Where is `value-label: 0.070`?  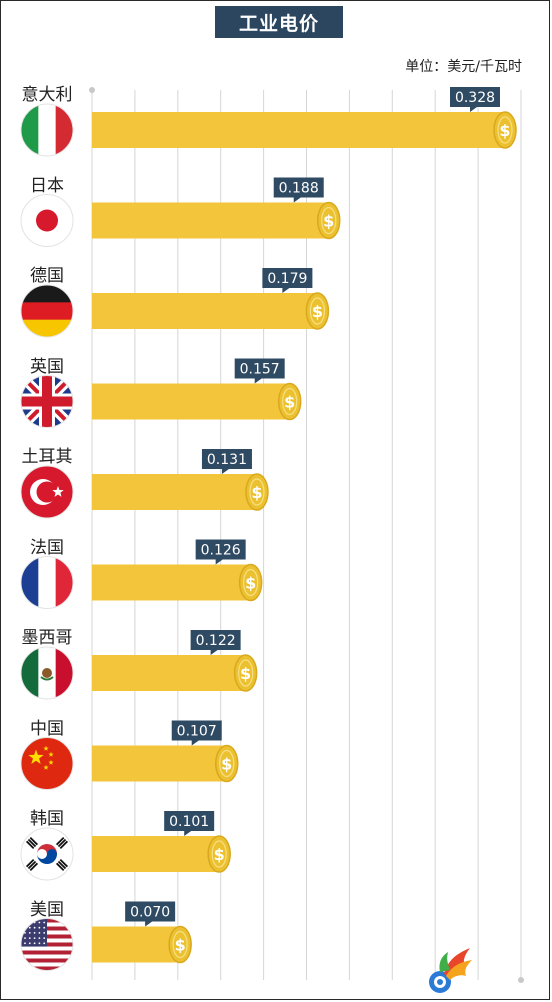
value-label: 0.070 is located at coordinates (150, 913).